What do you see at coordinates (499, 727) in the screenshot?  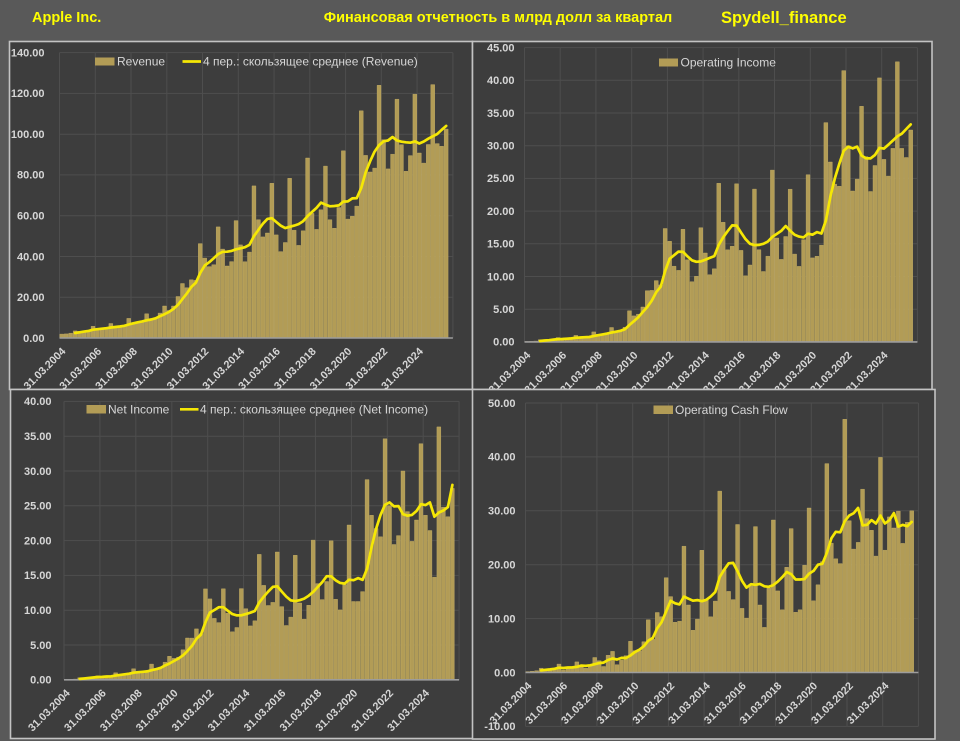 I see `svg-text: -10.00` at bounding box center [499, 727].